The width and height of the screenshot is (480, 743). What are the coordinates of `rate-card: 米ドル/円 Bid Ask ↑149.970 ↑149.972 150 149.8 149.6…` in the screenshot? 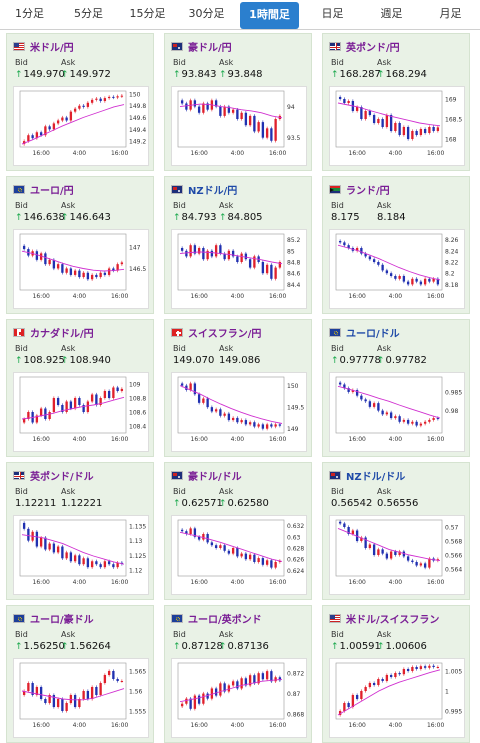 It's located at (80, 102).